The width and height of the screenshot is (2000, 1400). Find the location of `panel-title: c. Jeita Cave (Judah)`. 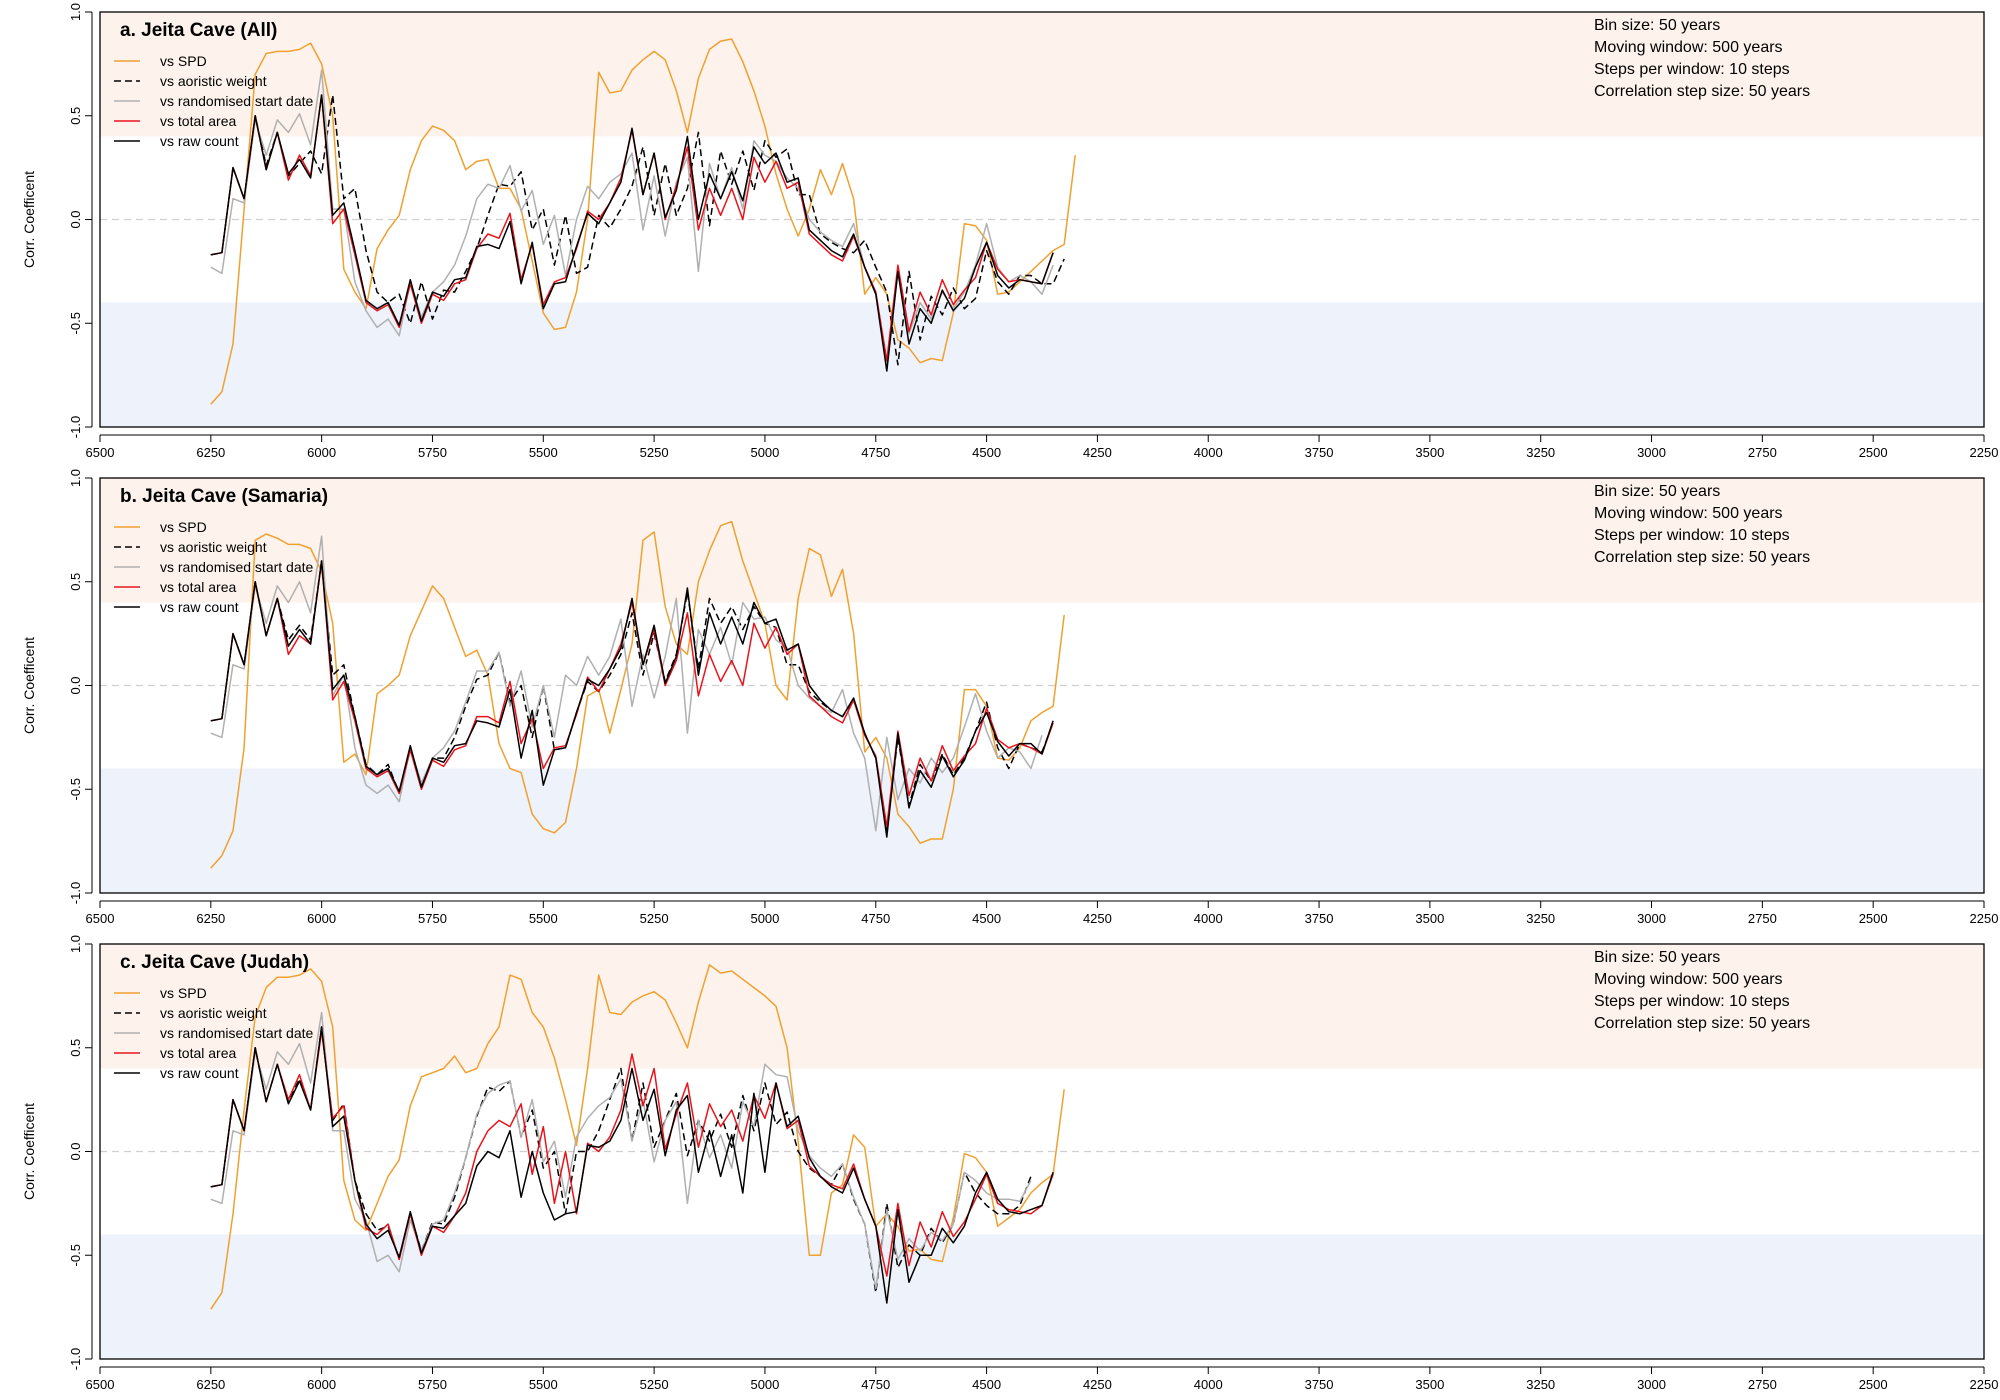

panel-title: c. Jeita Cave (Judah) is located at coordinates (214, 962).